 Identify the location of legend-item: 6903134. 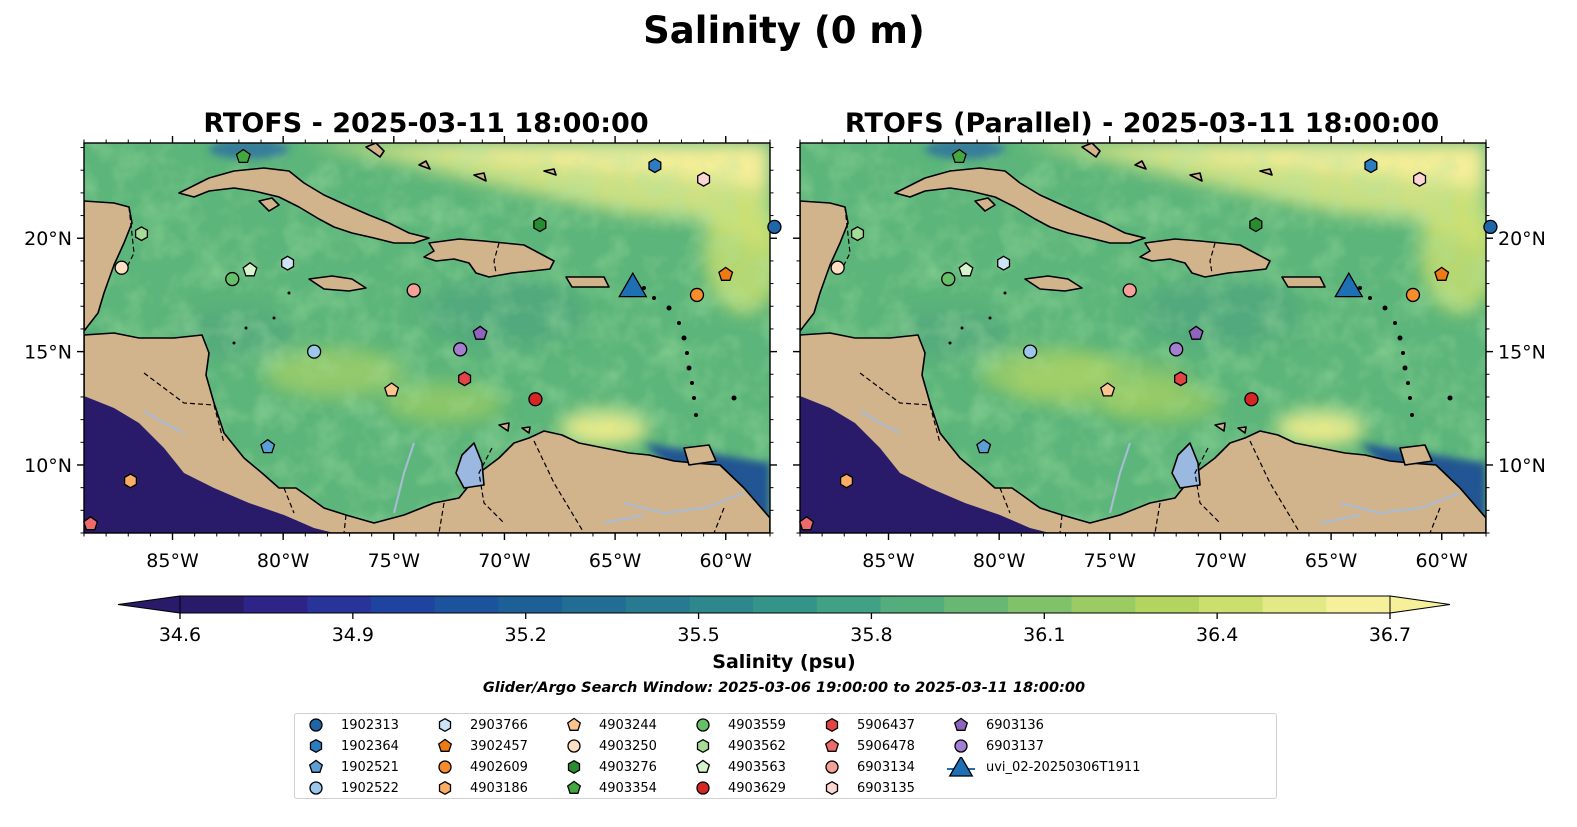
(866, 767).